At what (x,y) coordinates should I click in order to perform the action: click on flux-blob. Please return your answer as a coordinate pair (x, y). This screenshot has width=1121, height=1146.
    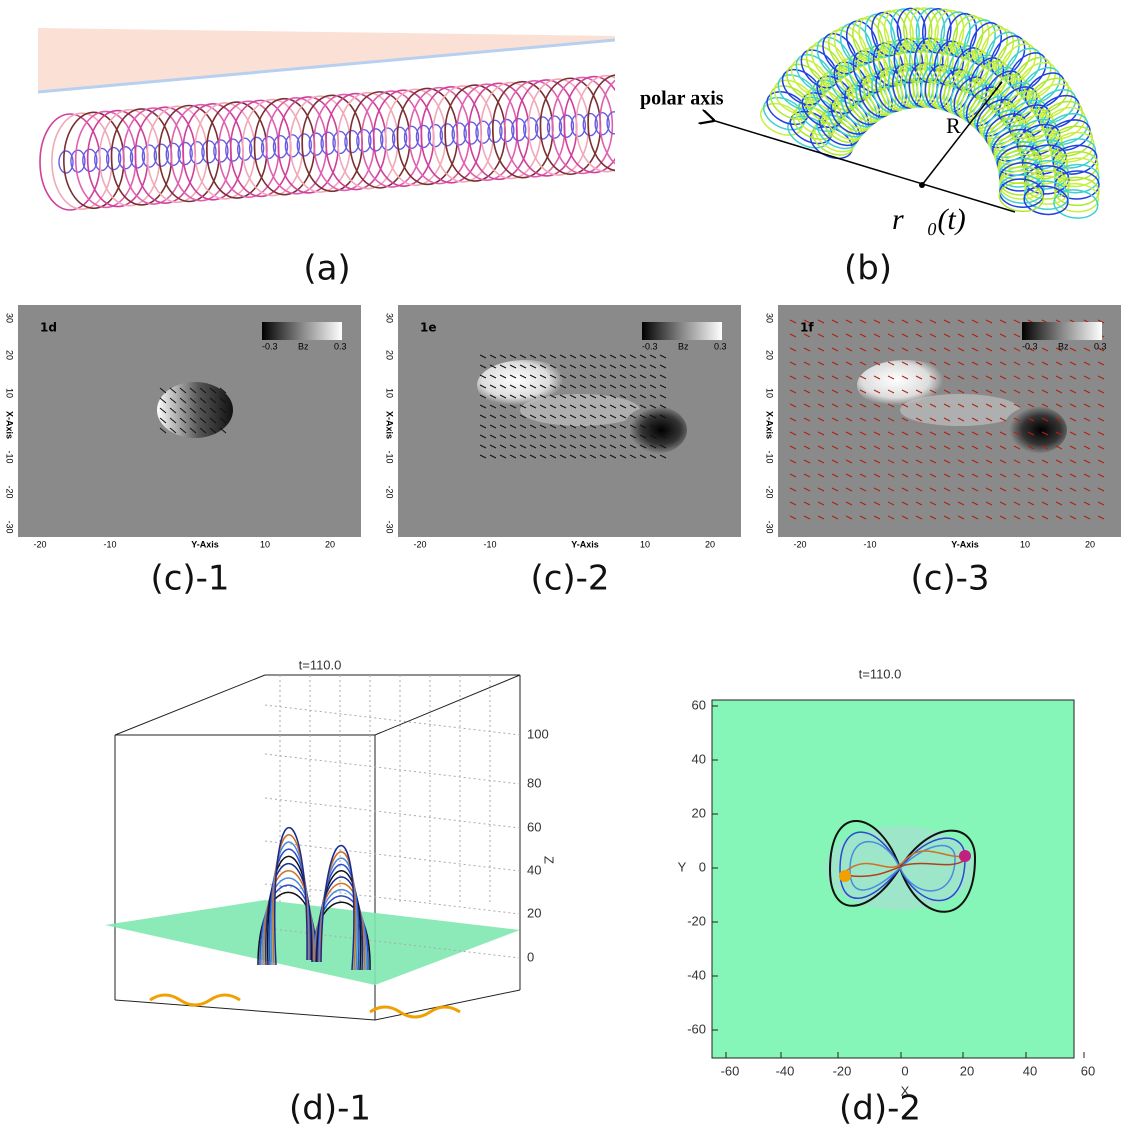
    Looking at the image, I should click on (655, 430).